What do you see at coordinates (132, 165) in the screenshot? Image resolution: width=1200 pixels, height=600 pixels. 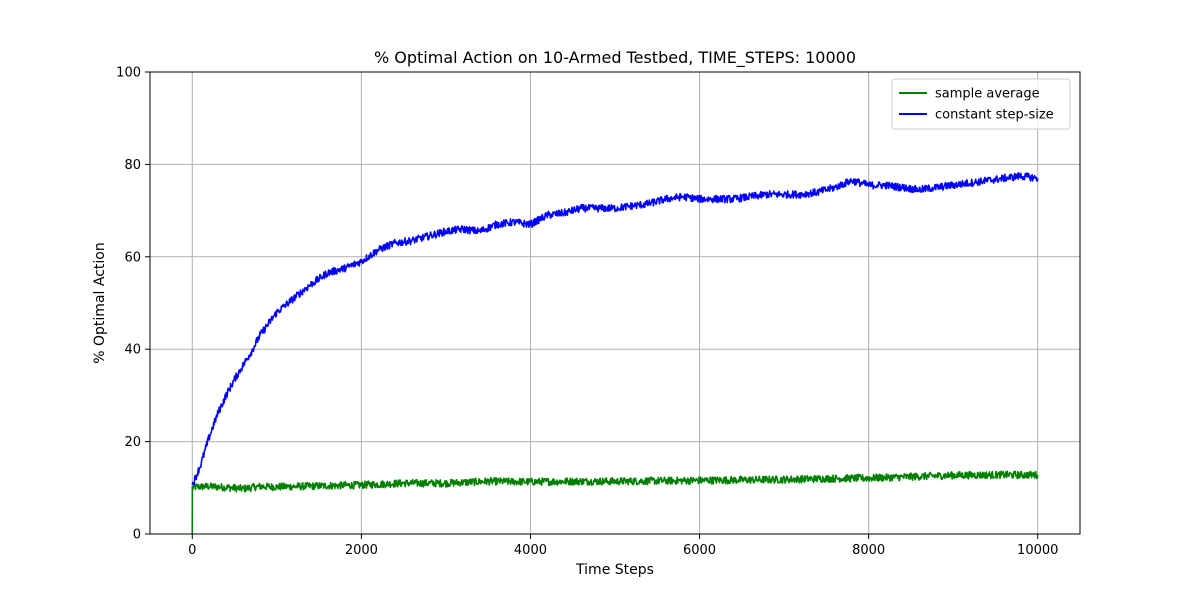 I see `y-tick-label: 80` at bounding box center [132, 165].